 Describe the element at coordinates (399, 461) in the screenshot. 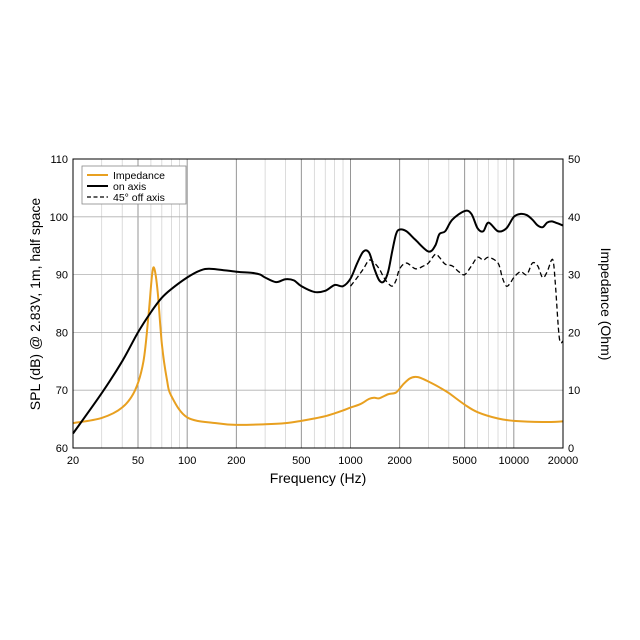

I see `x-tick-label: 2000` at that location.